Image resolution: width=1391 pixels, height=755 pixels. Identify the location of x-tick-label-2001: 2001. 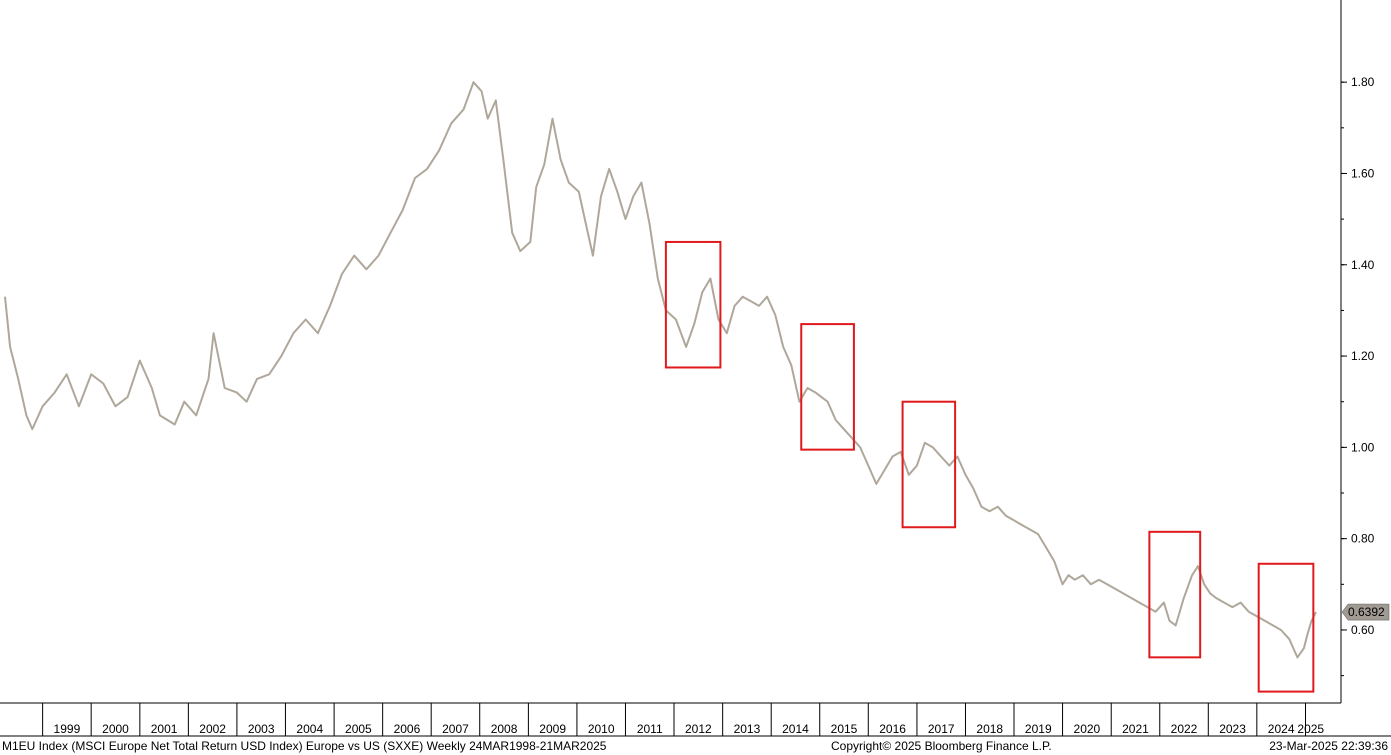
(164, 729).